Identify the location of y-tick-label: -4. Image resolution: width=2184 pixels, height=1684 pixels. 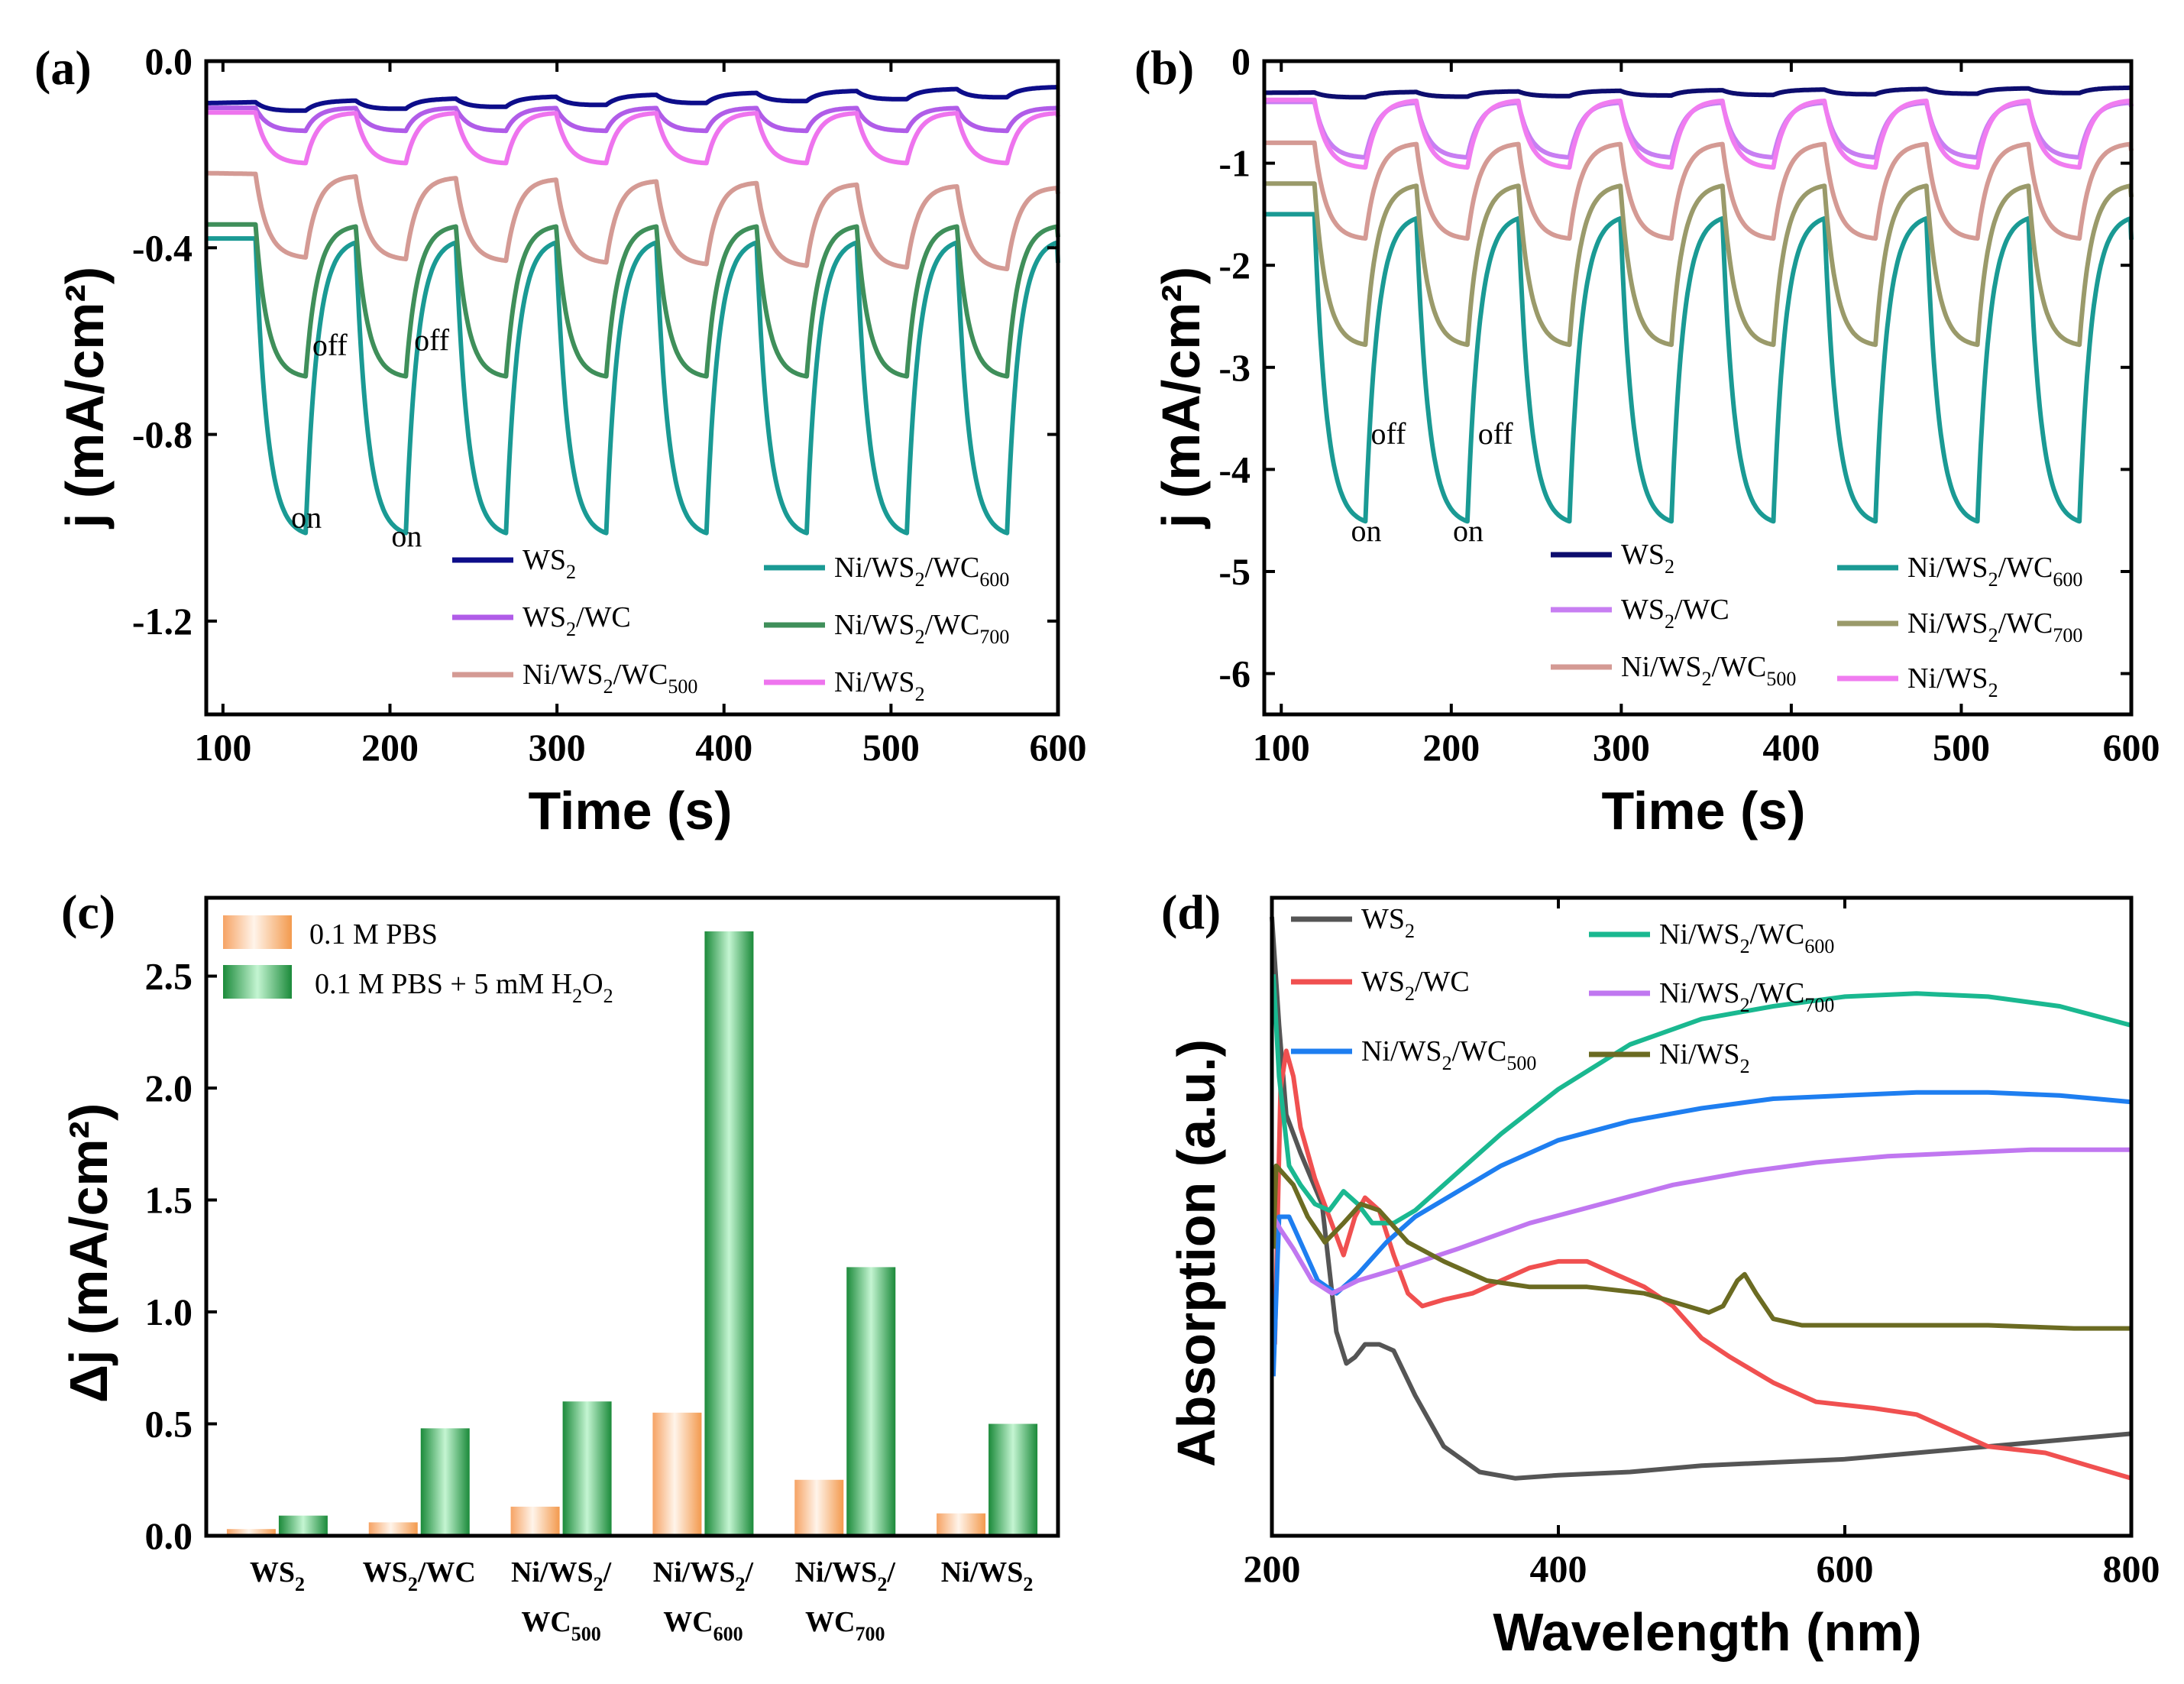
(1235, 469).